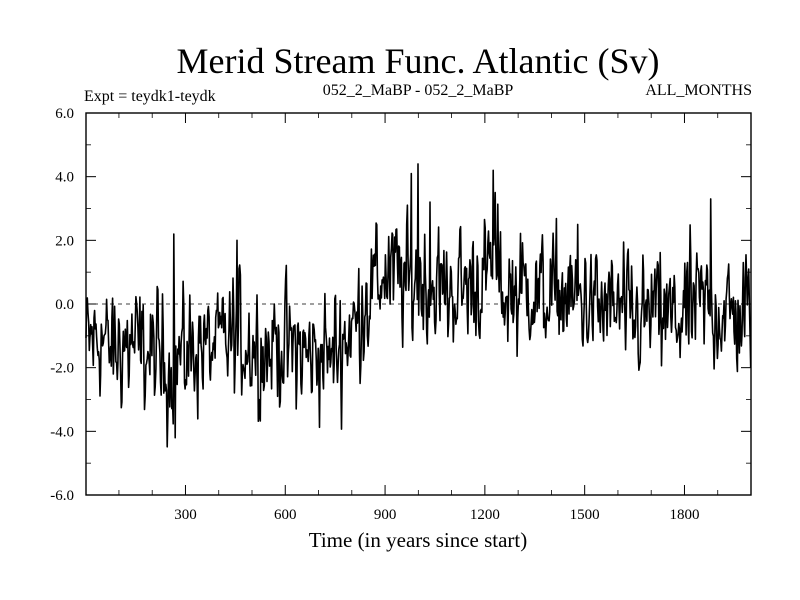 The height and width of the screenshot is (600, 800). Describe the element at coordinates (64, 178) in the screenshot. I see `y-tick-label: 4.0` at that location.